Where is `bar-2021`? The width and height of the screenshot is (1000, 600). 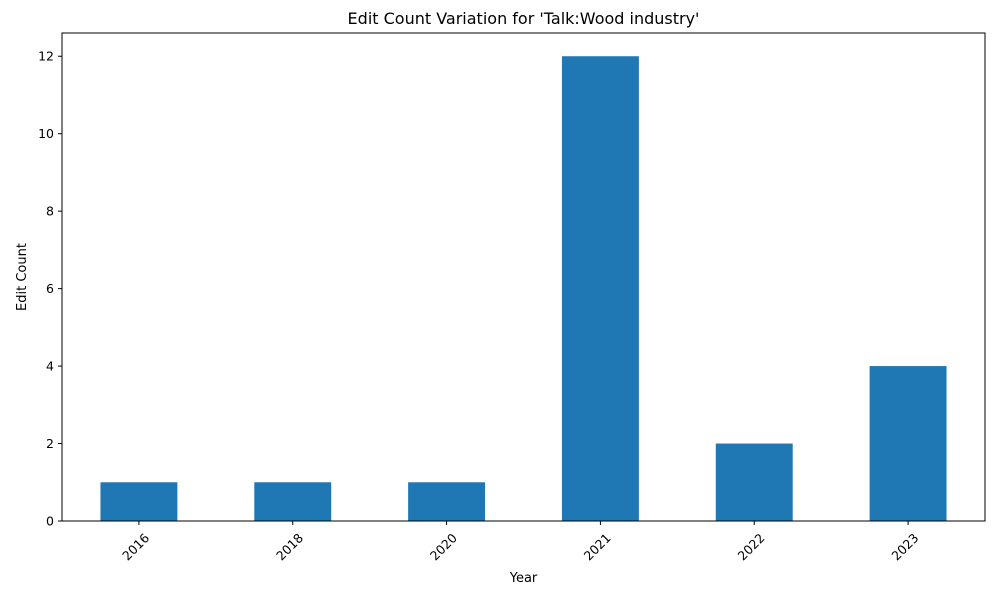 bar-2021 is located at coordinates (600, 288).